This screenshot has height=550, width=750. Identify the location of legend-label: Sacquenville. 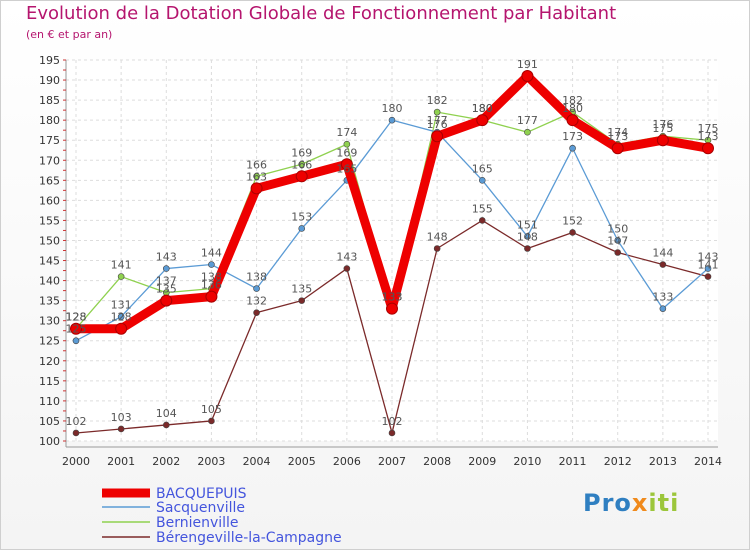
(200, 508).